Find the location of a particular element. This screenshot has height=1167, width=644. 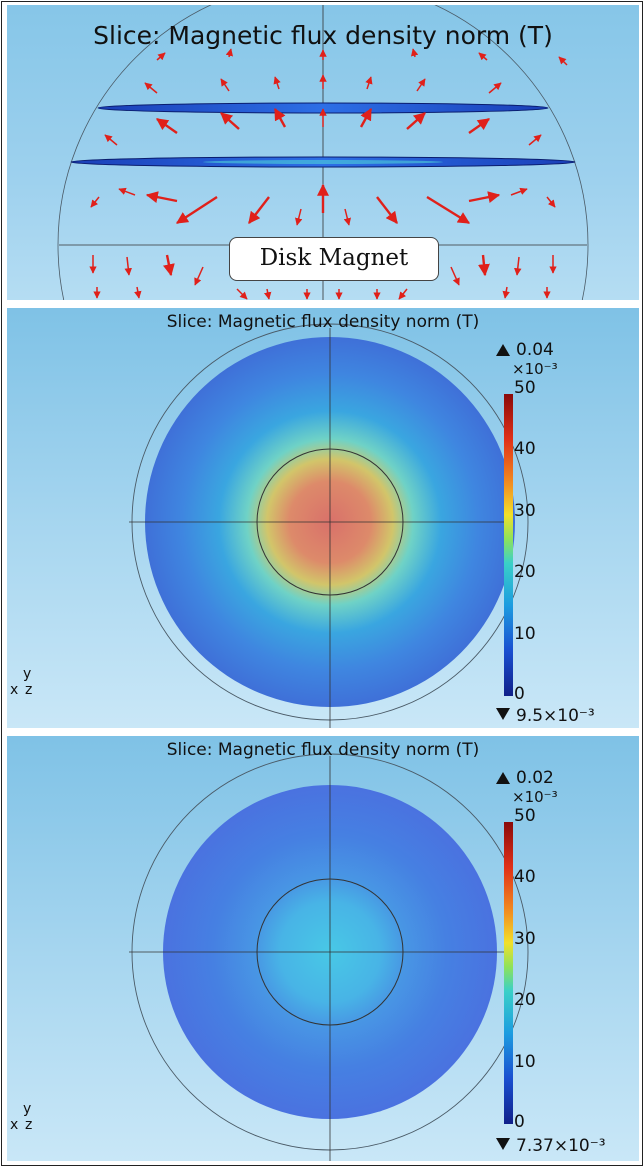

max-value: 0.02 is located at coordinates (535, 778).